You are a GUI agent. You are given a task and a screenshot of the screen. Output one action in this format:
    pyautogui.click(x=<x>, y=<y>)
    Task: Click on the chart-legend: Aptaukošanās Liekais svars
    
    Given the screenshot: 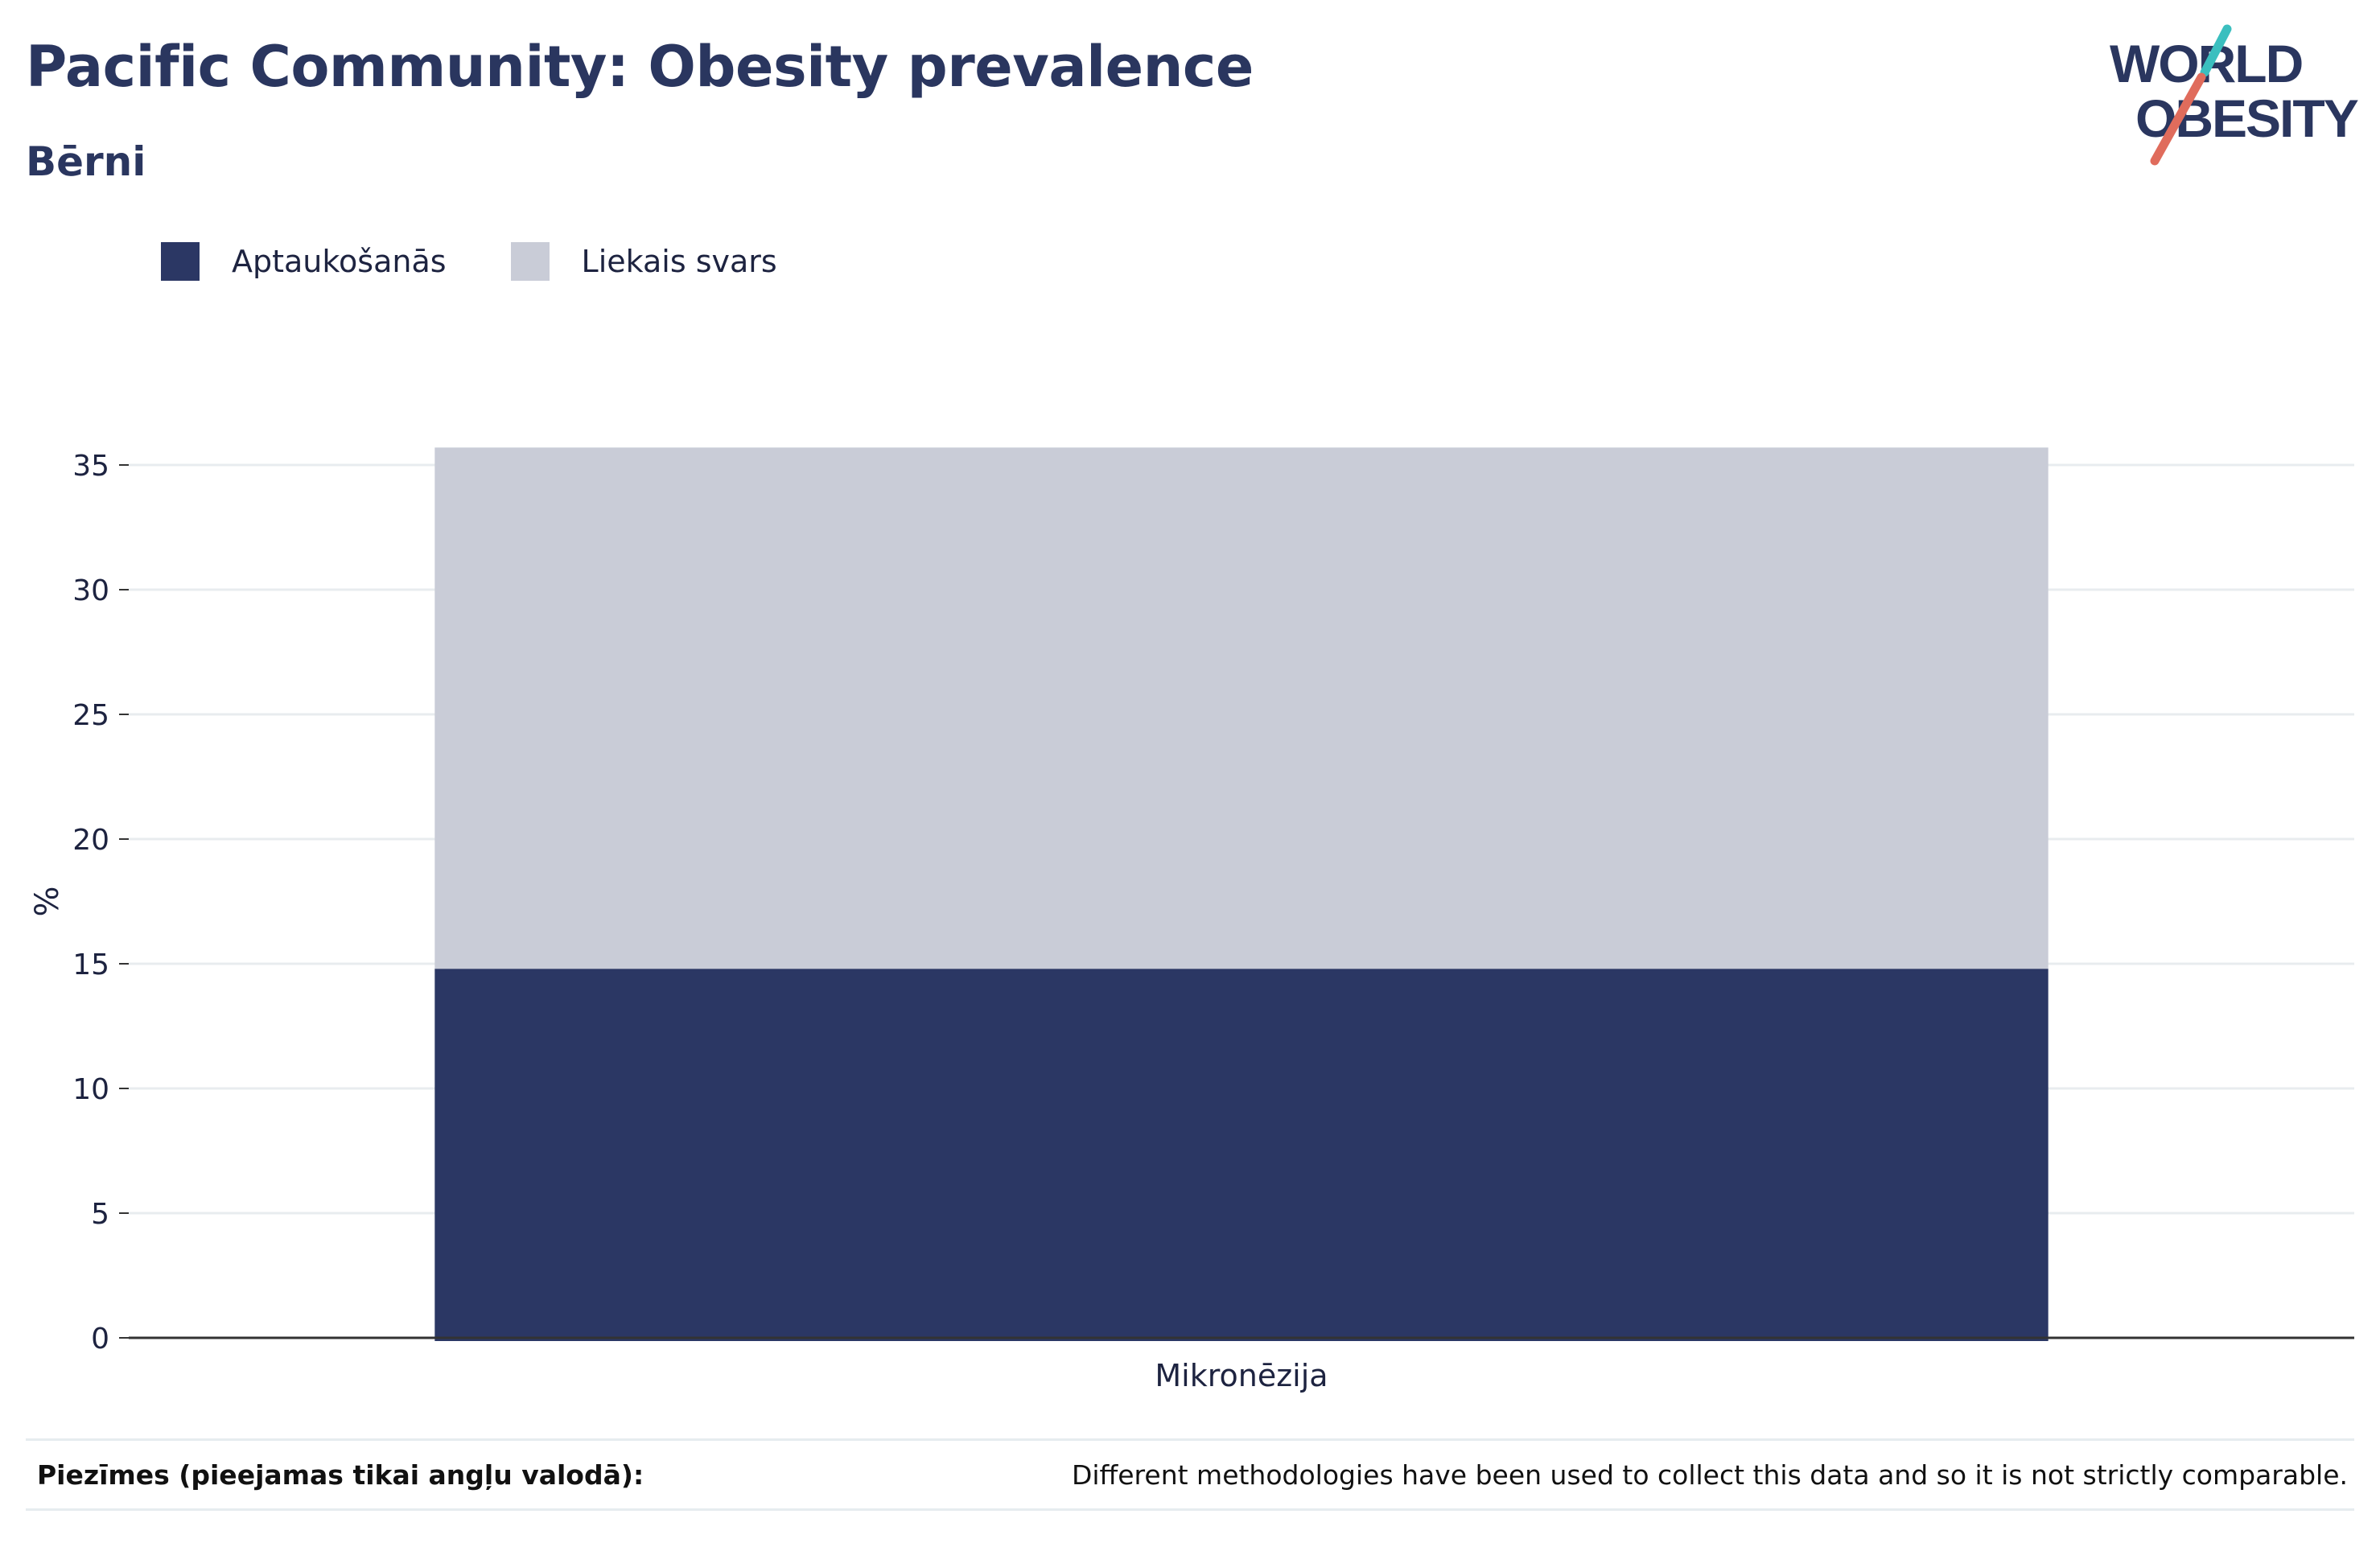 What is the action you would take?
    pyautogui.click(x=502, y=261)
    